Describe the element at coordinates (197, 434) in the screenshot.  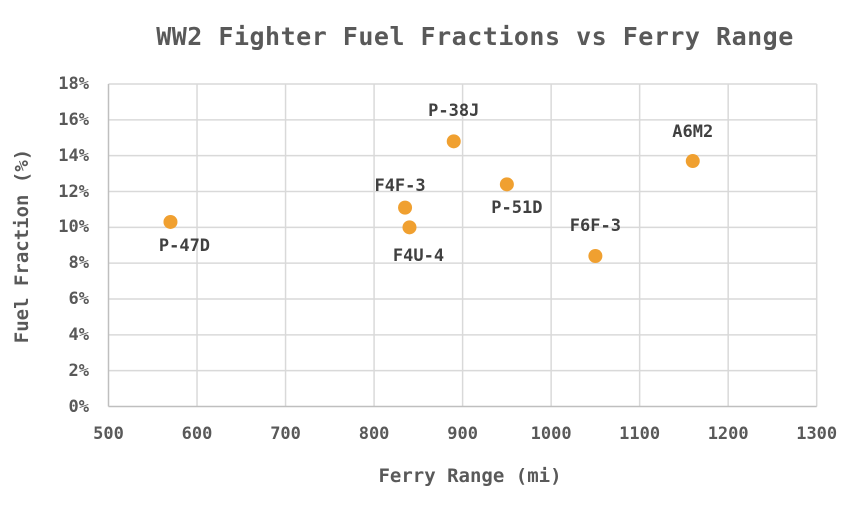
I see `x-tick-label: 600` at that location.